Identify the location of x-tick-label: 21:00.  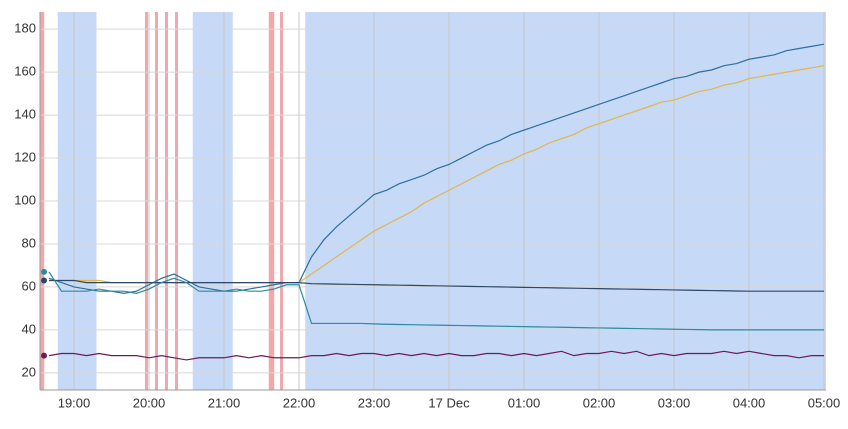
(224, 402).